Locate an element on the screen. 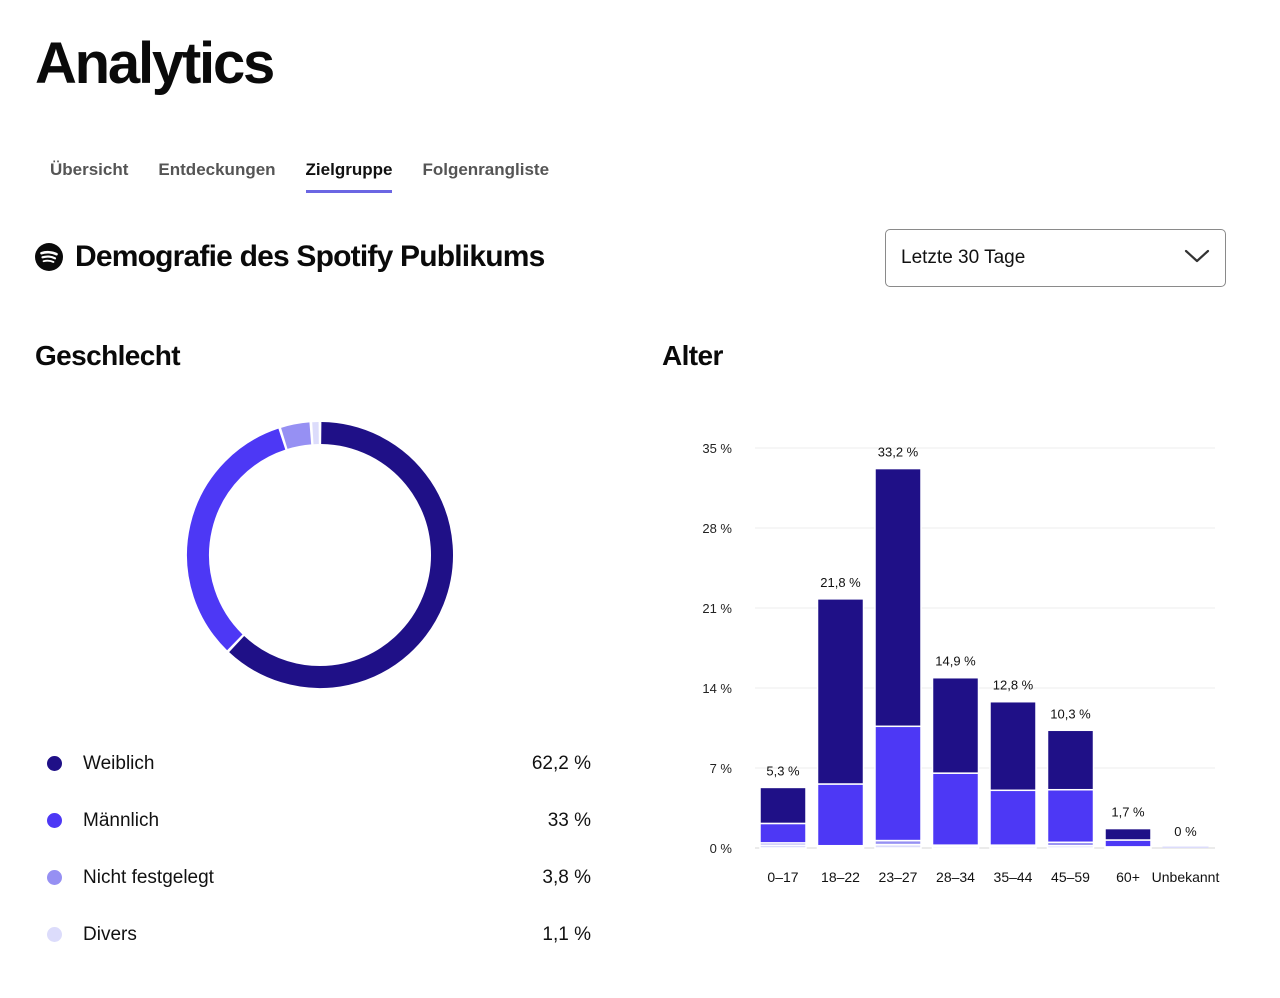 This screenshot has width=1280, height=998. legend-dot-weiblich is located at coordinates (54, 763).